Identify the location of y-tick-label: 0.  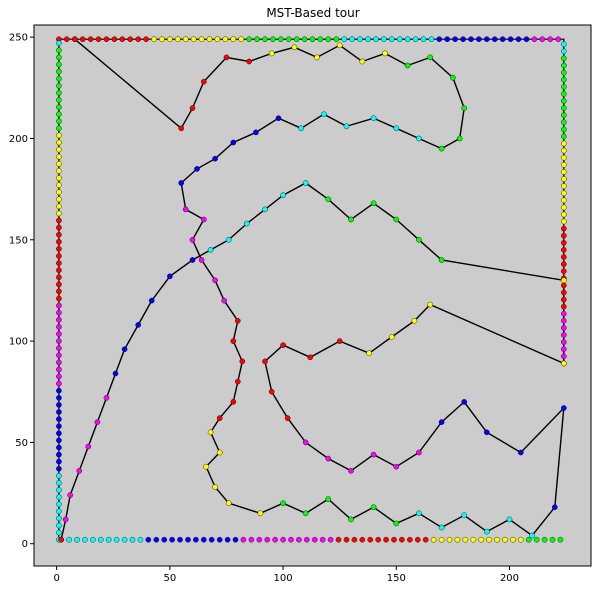
(25, 544).